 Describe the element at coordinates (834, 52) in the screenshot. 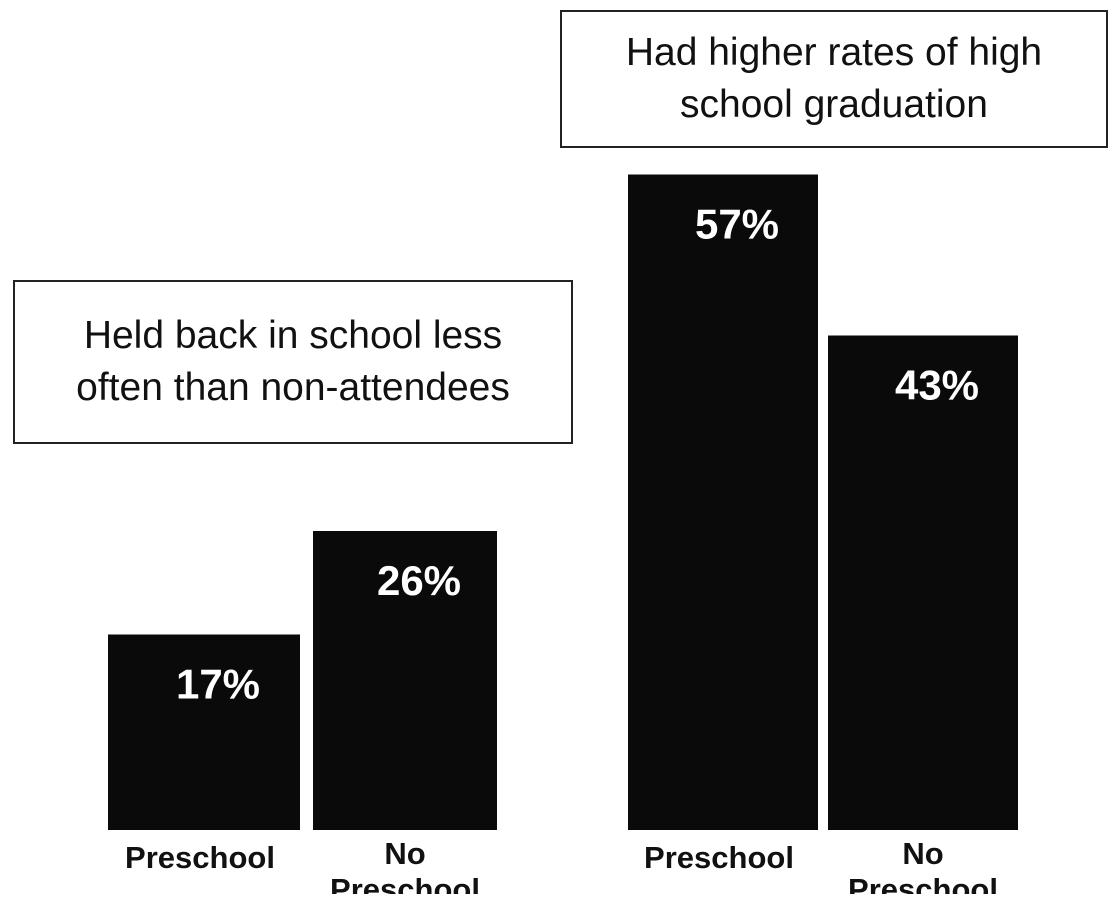

I see `chart-title-line-1: Had higher rates of high` at that location.